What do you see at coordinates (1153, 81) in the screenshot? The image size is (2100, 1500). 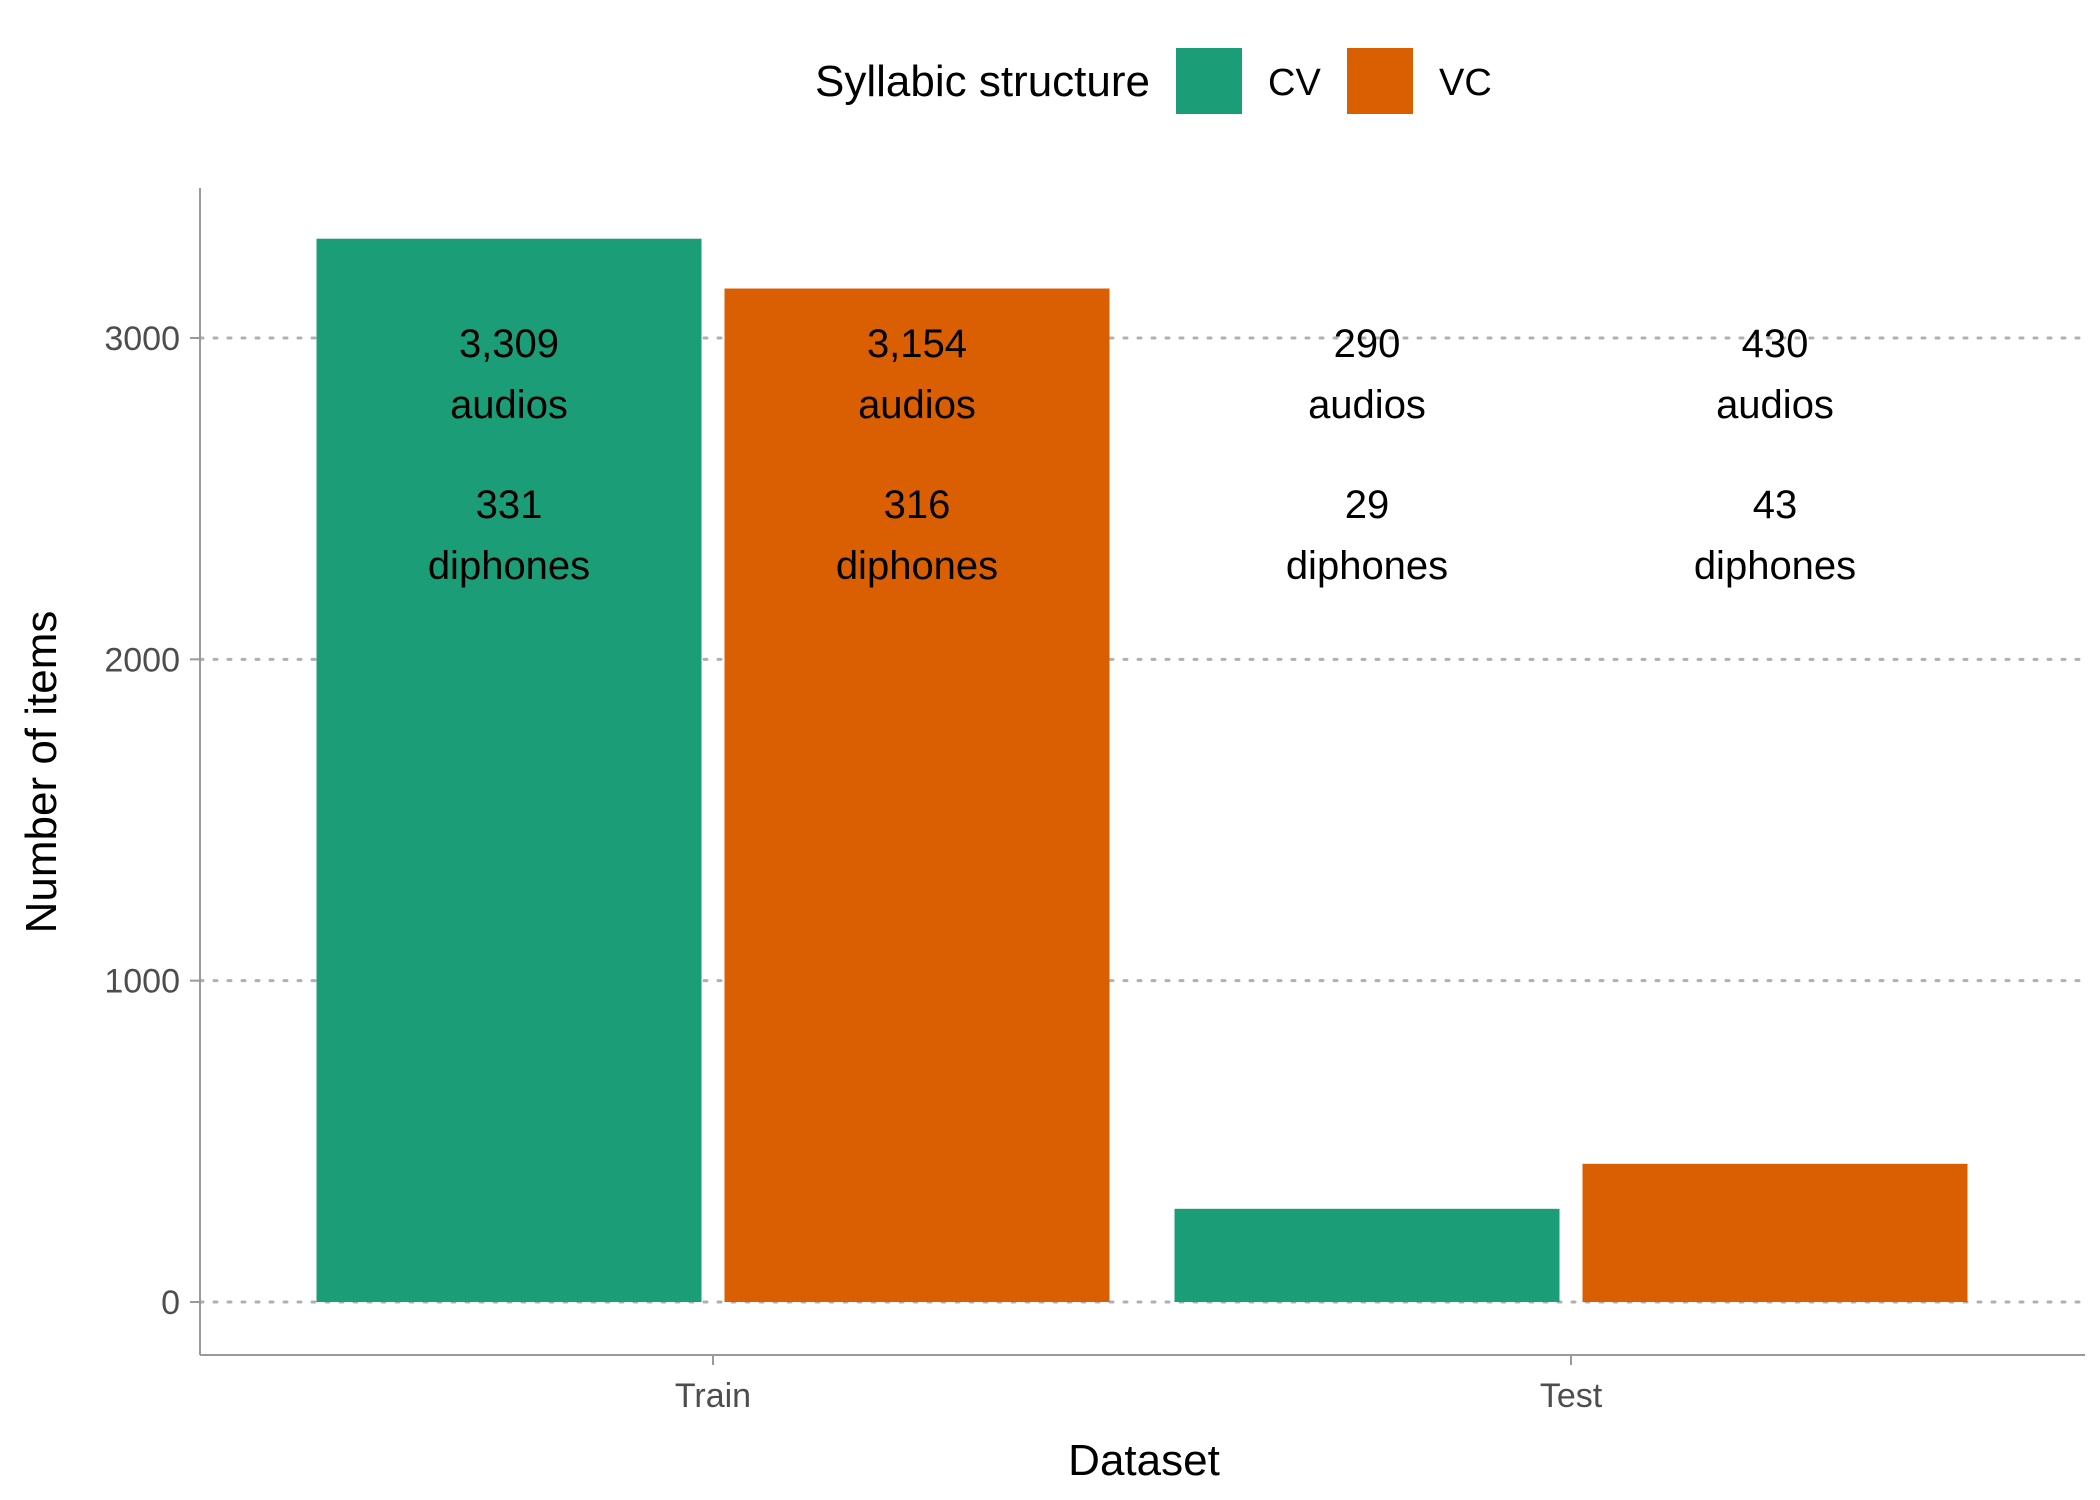 I see `legend: Syllabic structure CV VC` at bounding box center [1153, 81].